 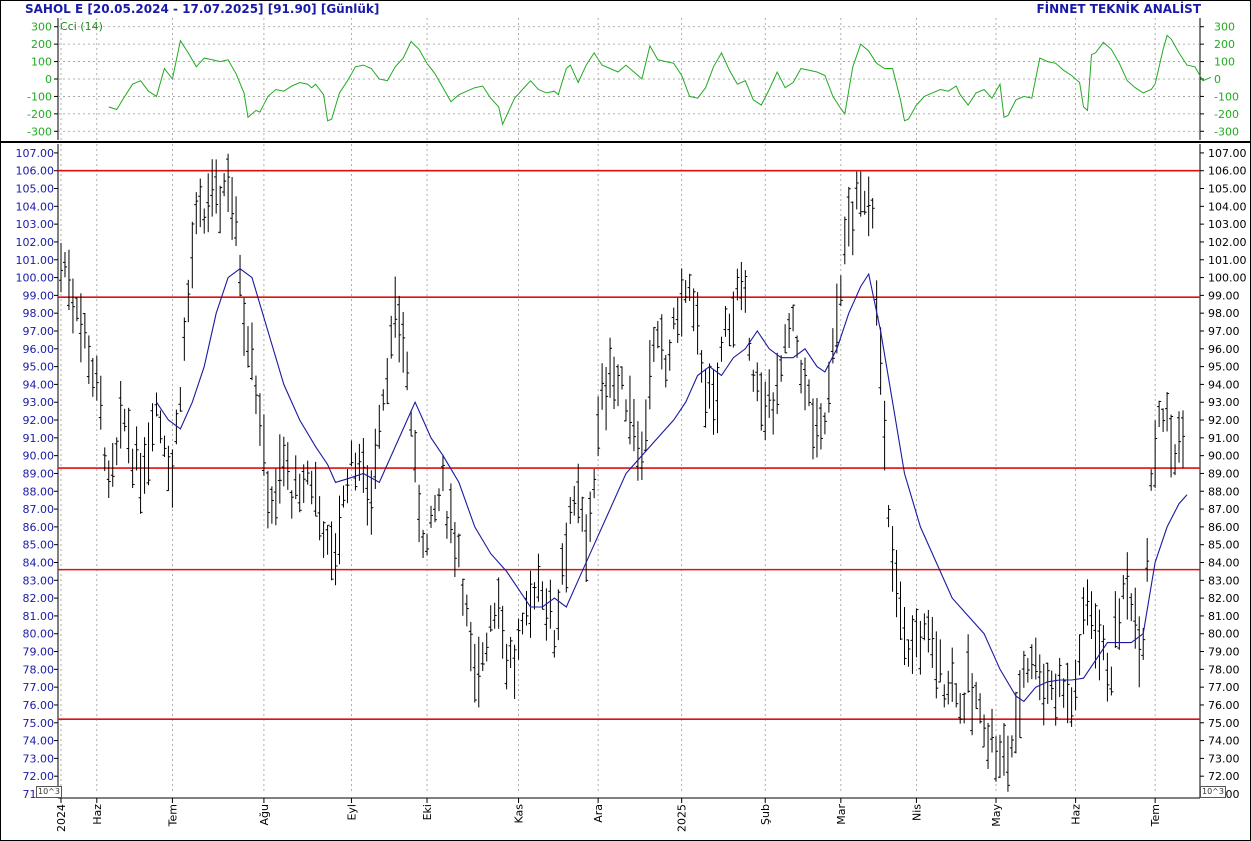 What do you see at coordinates (41, 62) in the screenshot?
I see `cci-tick-label-left: 100` at bounding box center [41, 62].